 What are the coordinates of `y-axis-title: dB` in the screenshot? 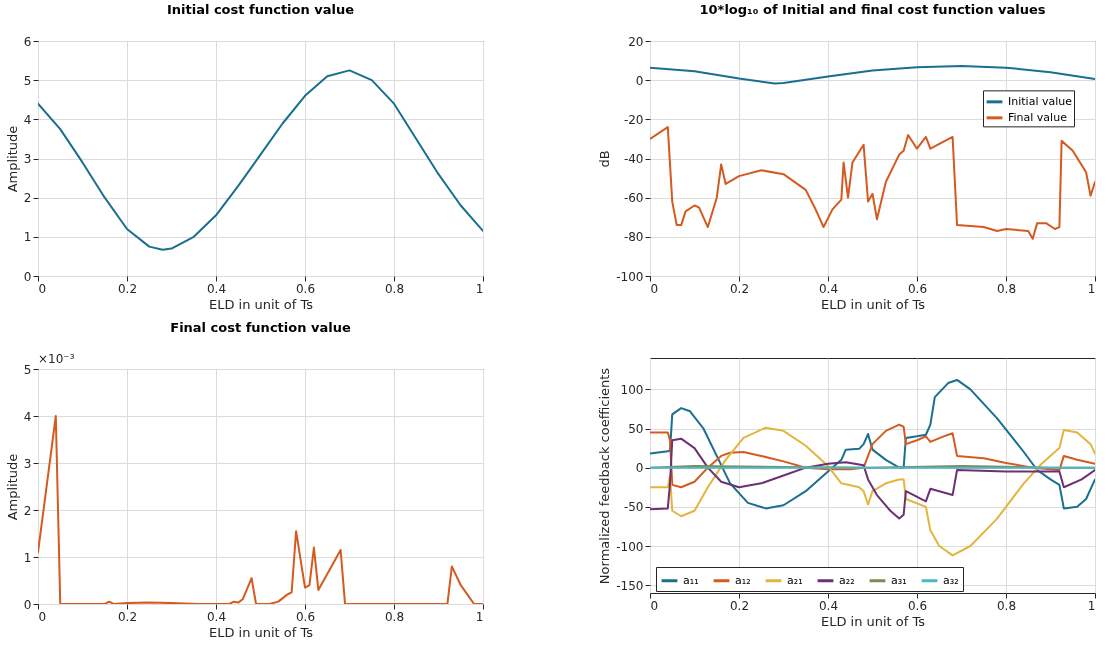 It's located at (605, 159).